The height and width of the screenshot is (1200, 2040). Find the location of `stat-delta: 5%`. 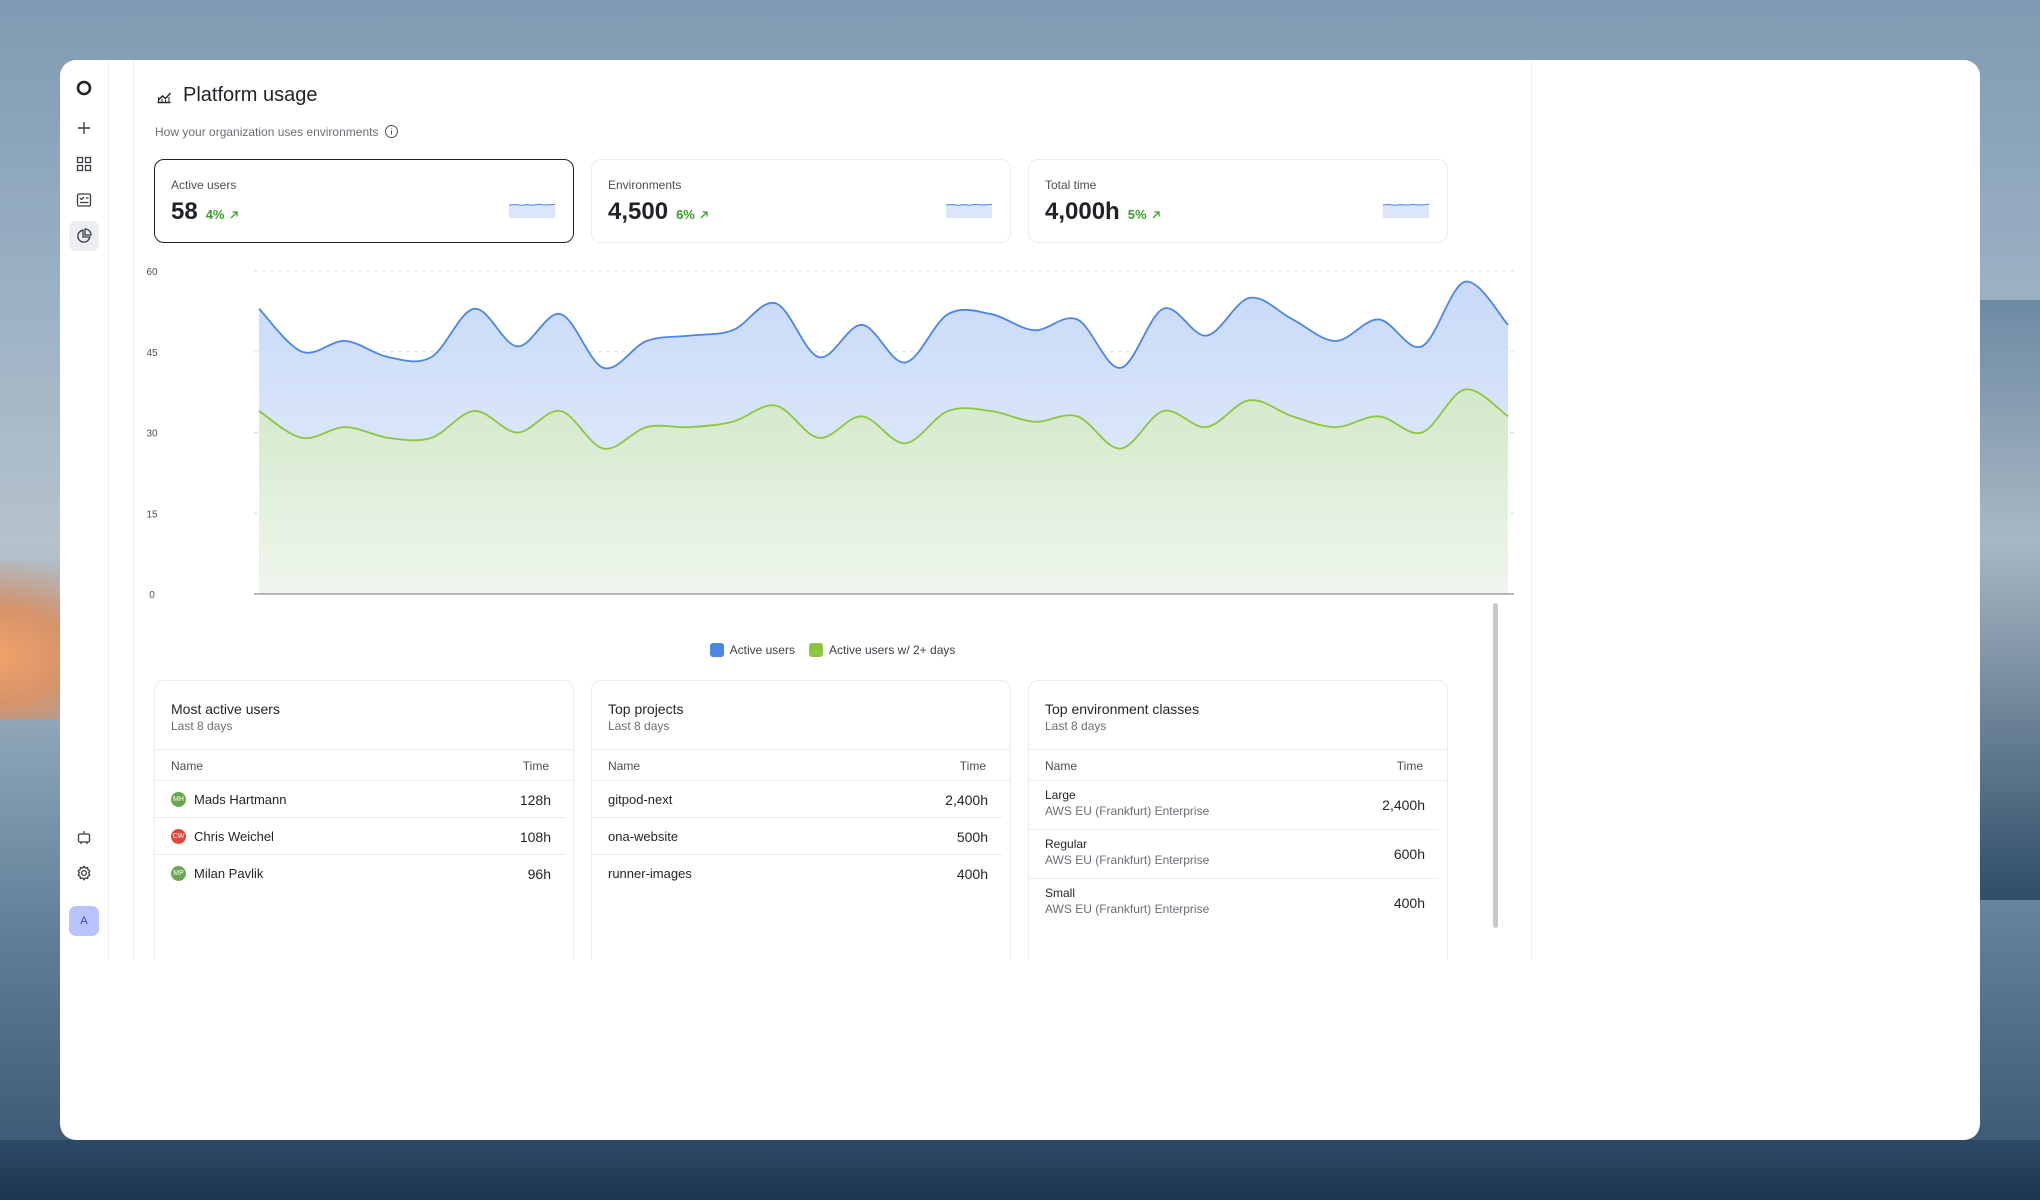

stat-delta: 5% is located at coordinates (1144, 214).